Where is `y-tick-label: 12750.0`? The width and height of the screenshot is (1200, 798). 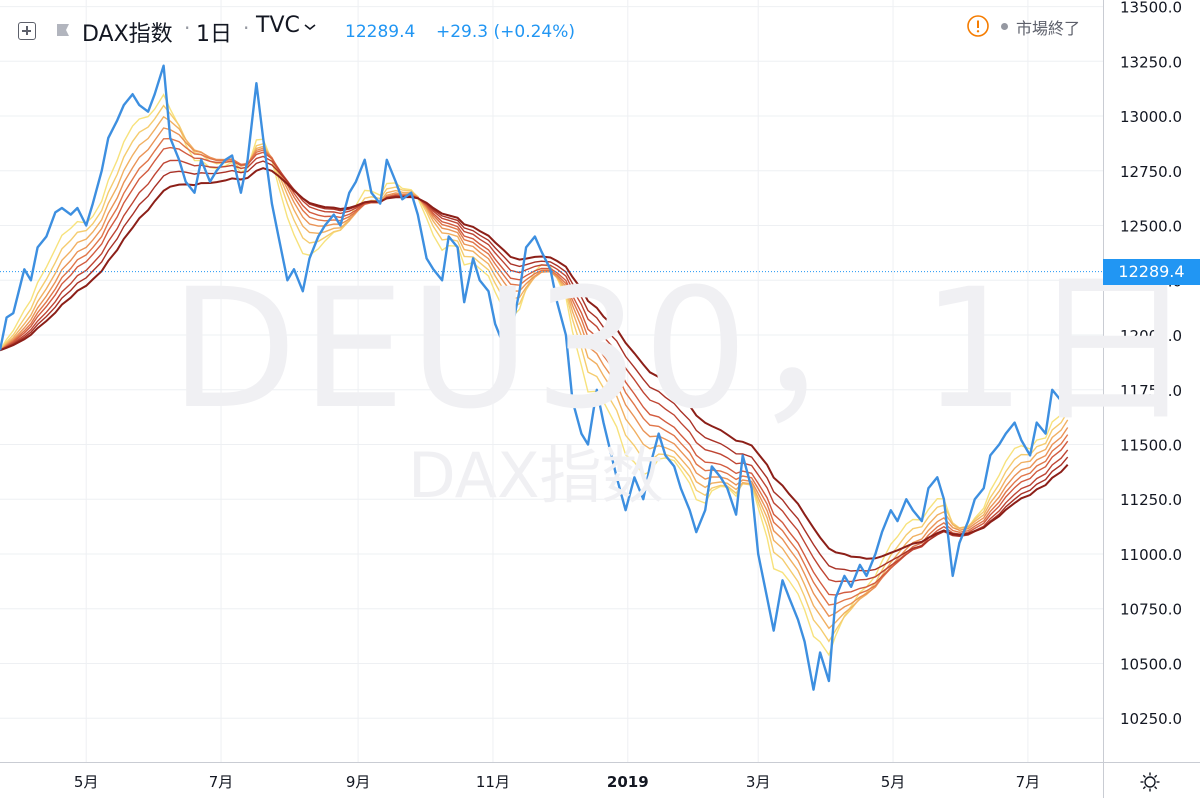
y-tick-label: 12750.0 is located at coordinates (1151, 172).